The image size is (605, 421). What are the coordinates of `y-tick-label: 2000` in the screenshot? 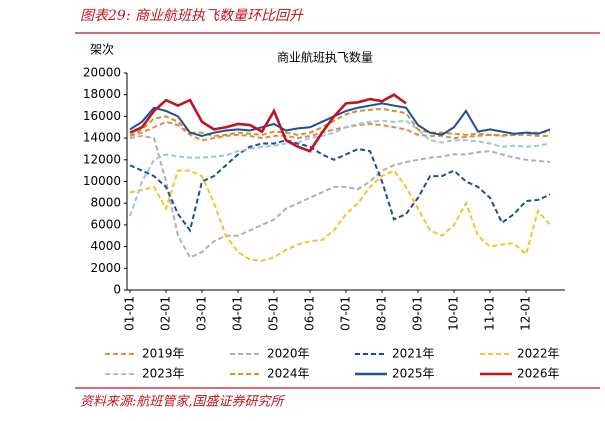 It's located at (105, 268).